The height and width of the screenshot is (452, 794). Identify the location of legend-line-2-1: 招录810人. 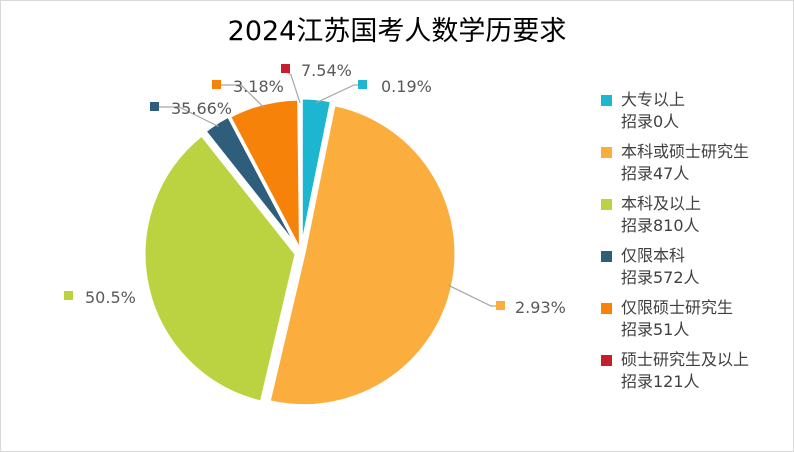
(660, 225).